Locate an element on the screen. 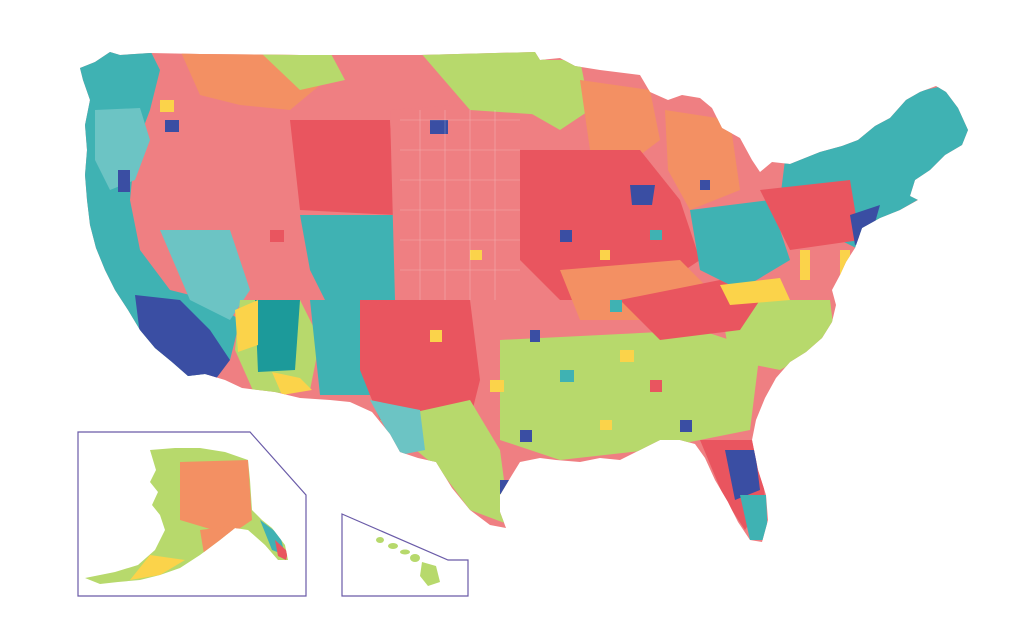 This screenshot has width=1024, height=635. island-molokai is located at coordinates (405, 552).